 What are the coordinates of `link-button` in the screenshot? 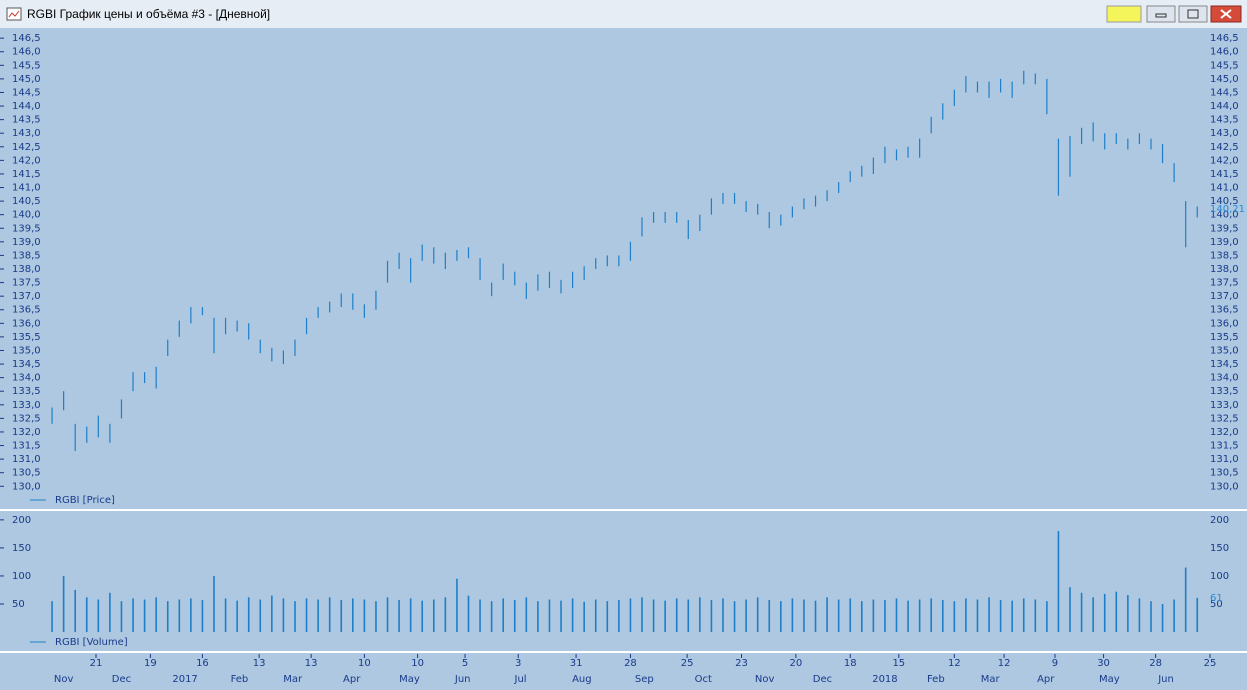 It's located at (1124, 14).